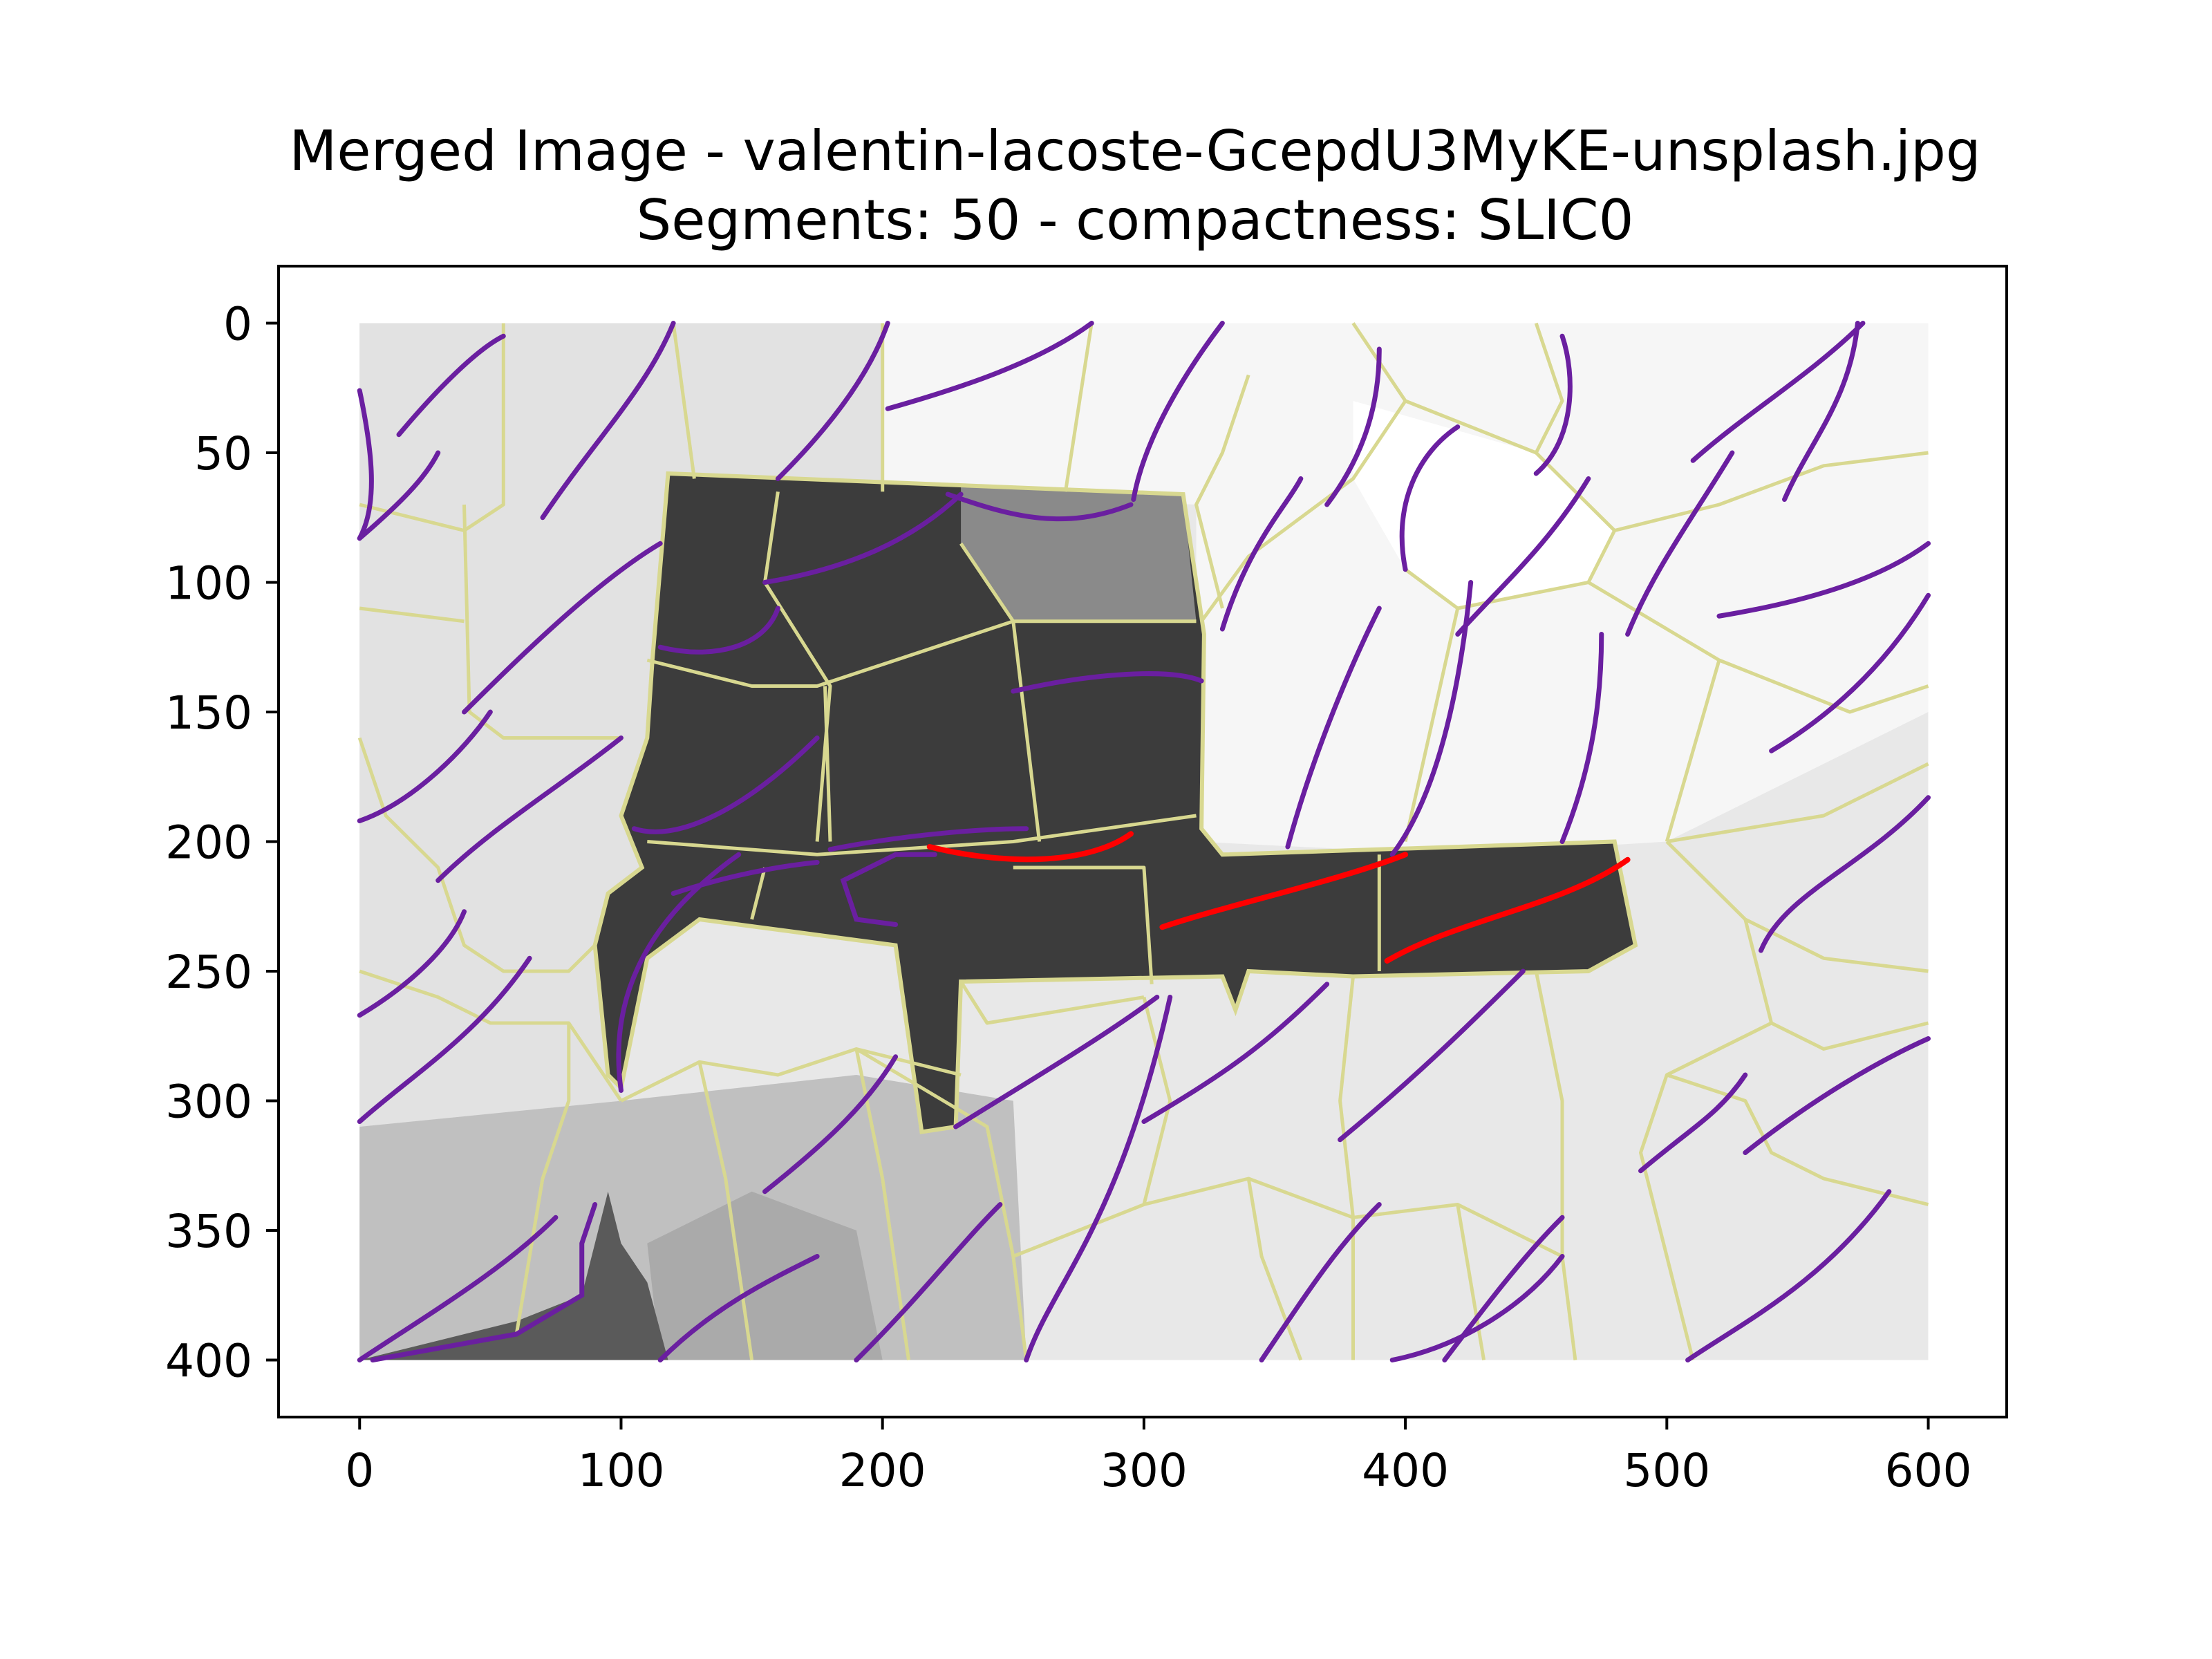 The height and width of the screenshot is (1659, 2212). I want to click on y-tick-label-250: 250, so click(208, 972).